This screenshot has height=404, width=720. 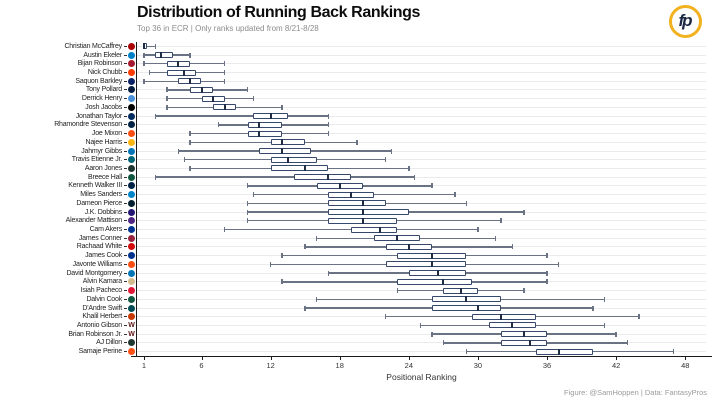 What do you see at coordinates (93, 46) in the screenshot?
I see `player-name: Christian McCaffrey` at bounding box center [93, 46].